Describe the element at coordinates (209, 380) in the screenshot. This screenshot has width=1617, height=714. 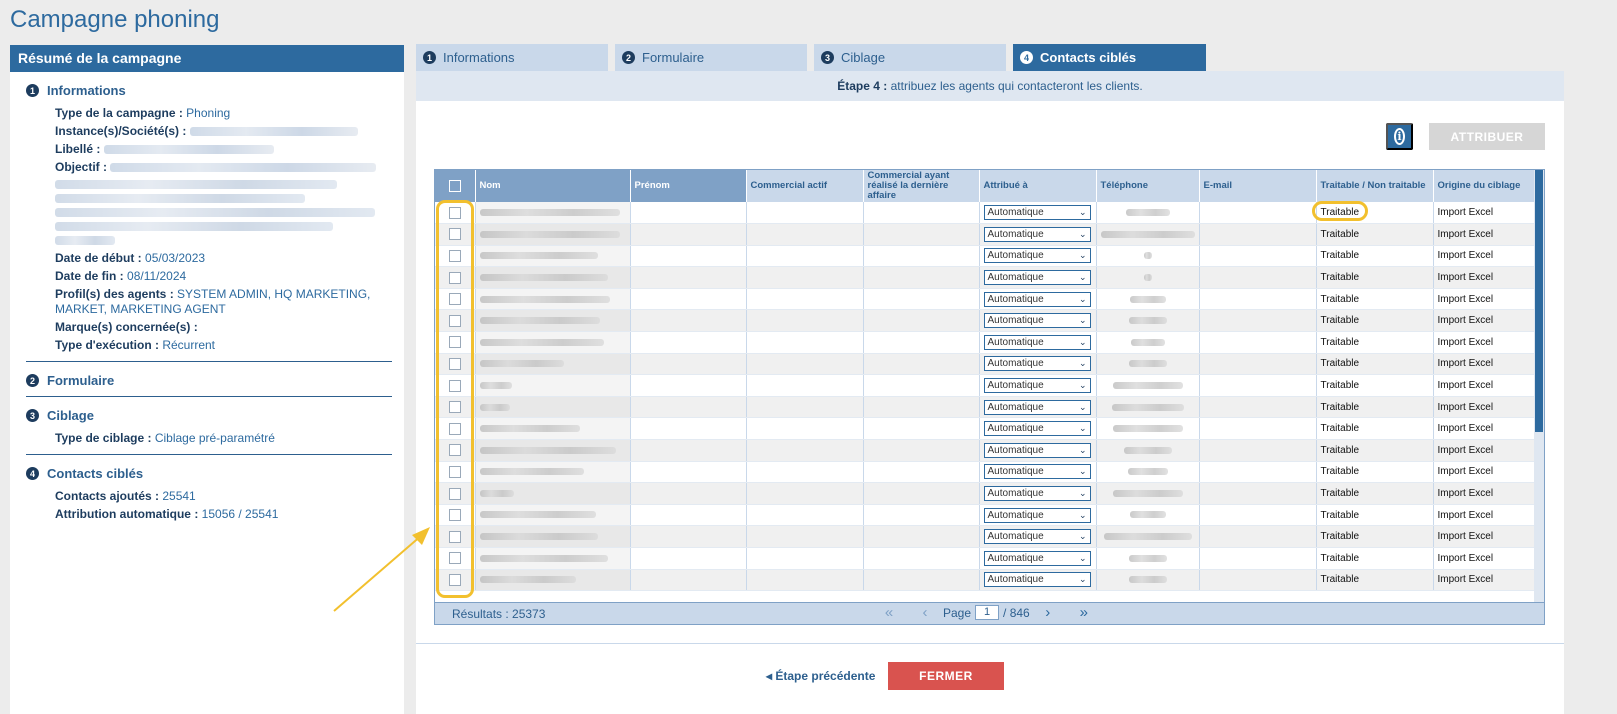
I see `section-title-formulaire: 2 Formulaire` at that location.